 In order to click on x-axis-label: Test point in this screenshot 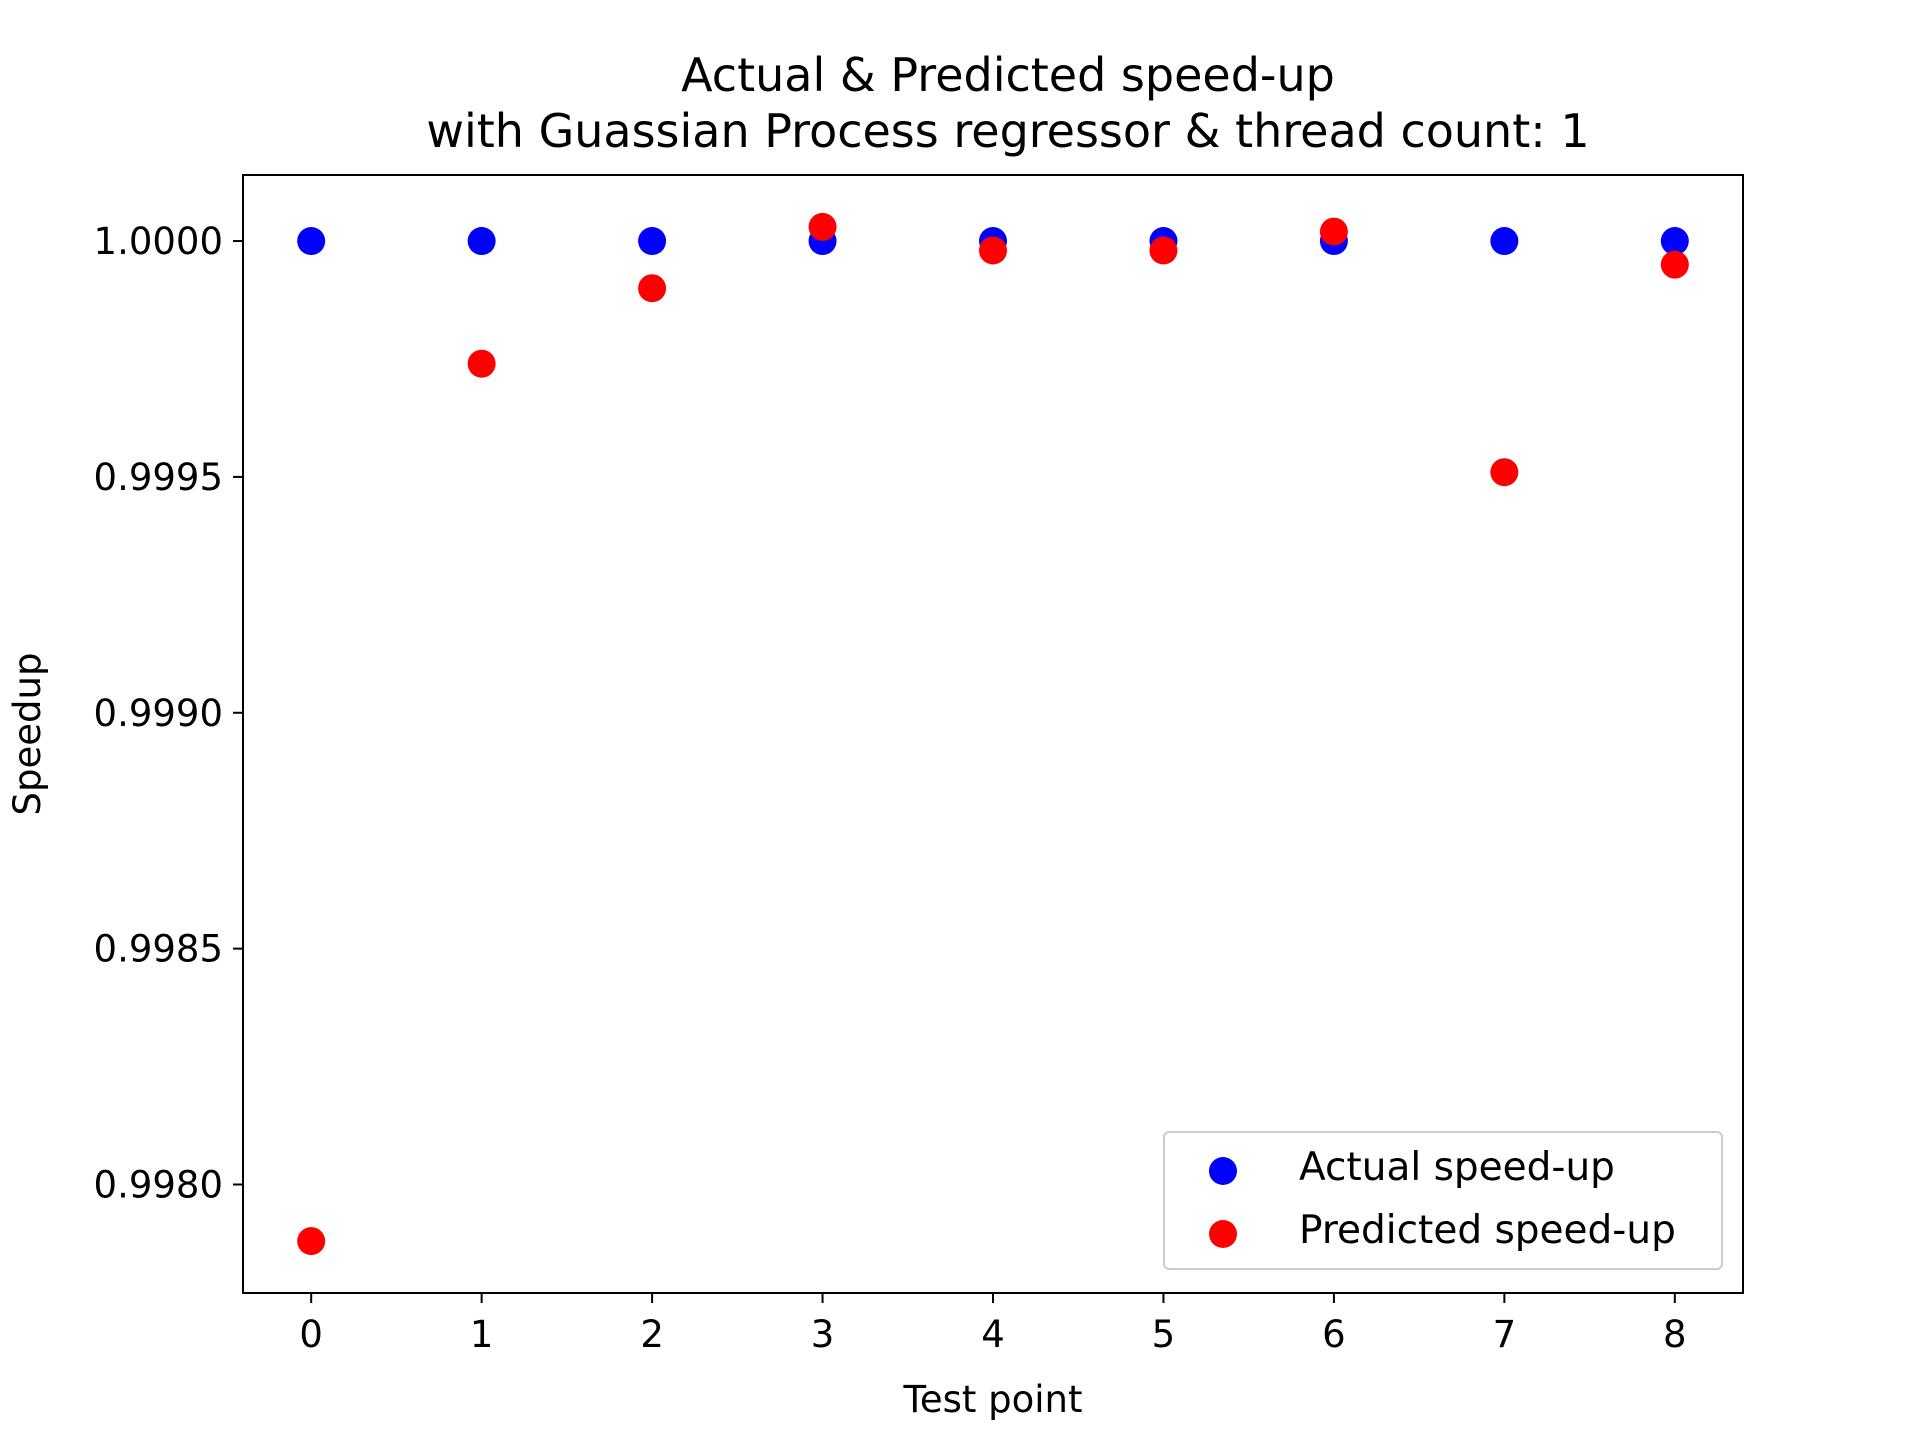, I will do `click(993, 1399)`.